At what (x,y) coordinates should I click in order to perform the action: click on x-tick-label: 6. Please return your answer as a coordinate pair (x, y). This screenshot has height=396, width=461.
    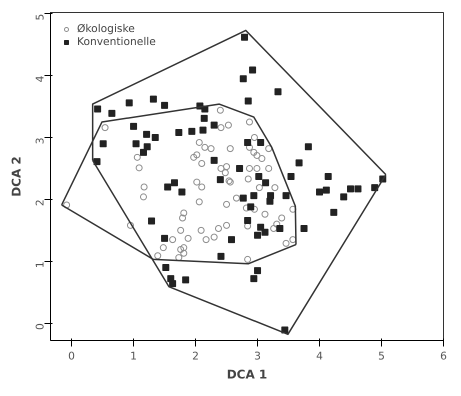
    Looking at the image, I should click on (444, 356).